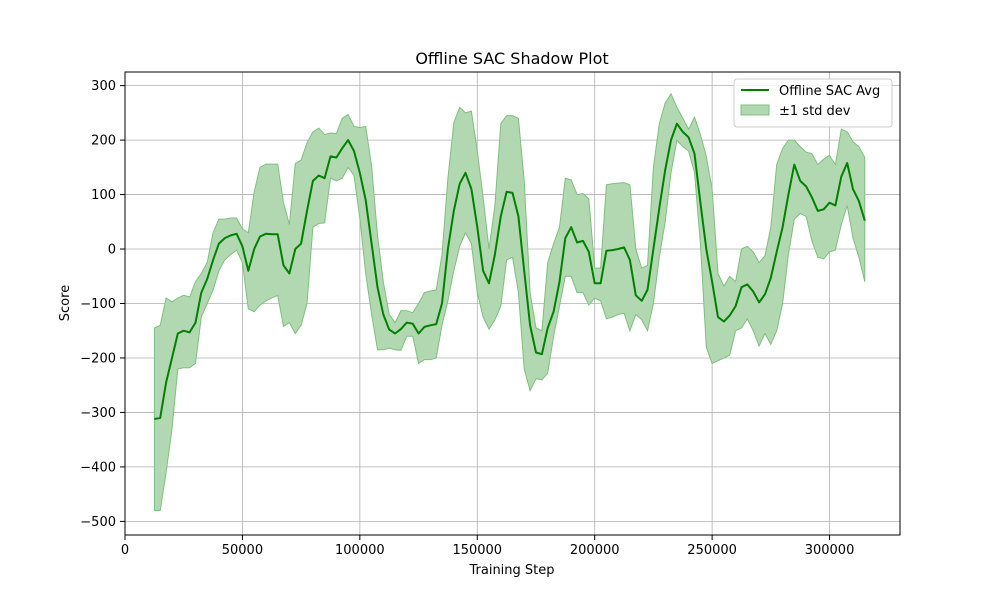 Image resolution: width=1000 pixels, height=600 pixels. I want to click on y-tick-label: 100, so click(103, 195).